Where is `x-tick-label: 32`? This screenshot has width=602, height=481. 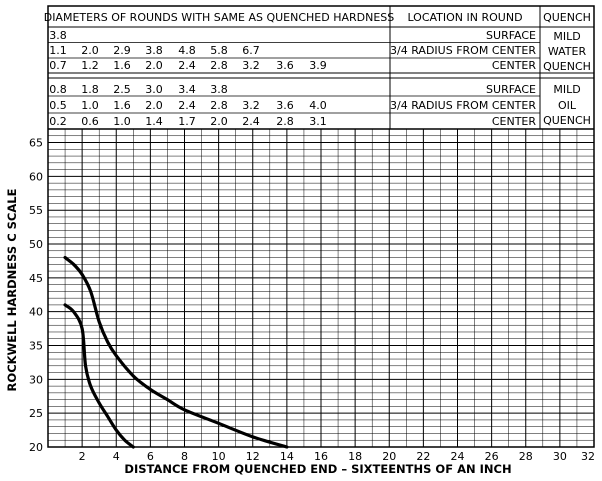 x-tick-label: 32 is located at coordinates (588, 456).